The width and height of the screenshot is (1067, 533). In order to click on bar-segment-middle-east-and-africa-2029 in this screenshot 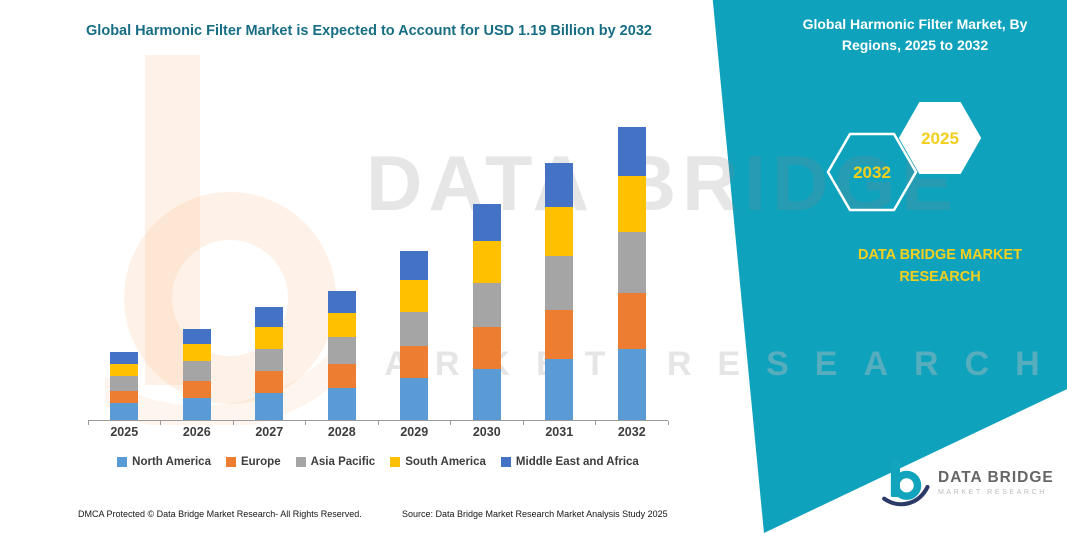, I will do `click(414, 265)`.